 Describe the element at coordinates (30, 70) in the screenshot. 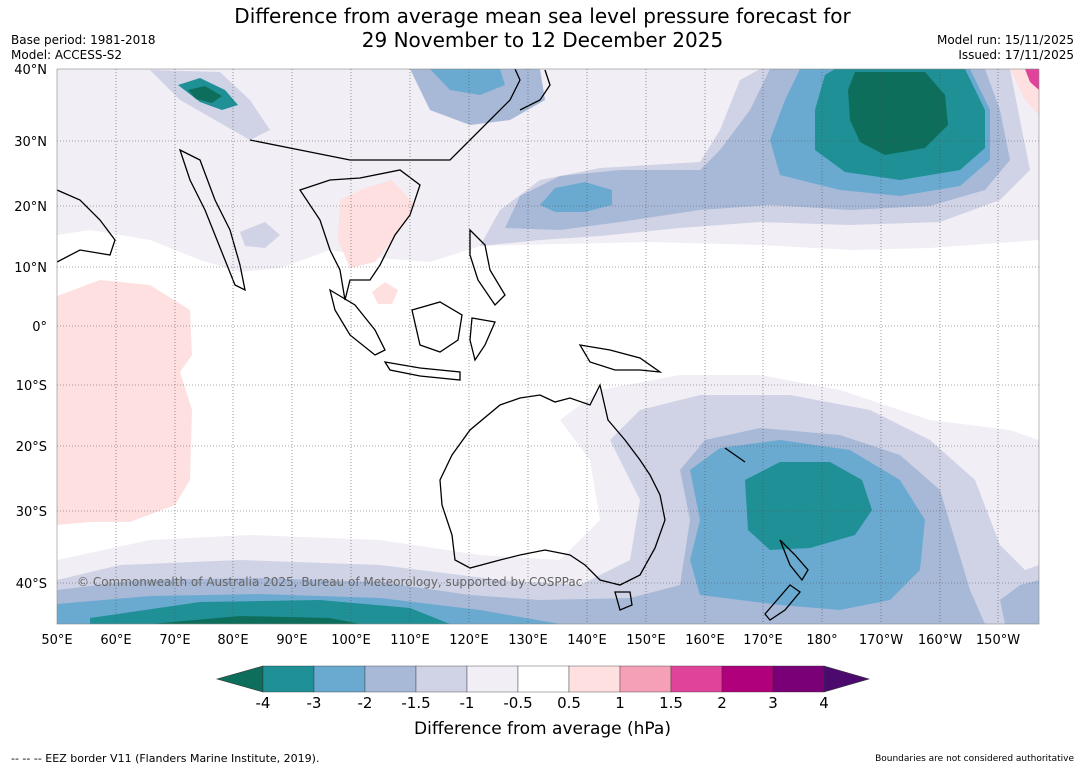

I see `latitude-label: 40°N` at that location.